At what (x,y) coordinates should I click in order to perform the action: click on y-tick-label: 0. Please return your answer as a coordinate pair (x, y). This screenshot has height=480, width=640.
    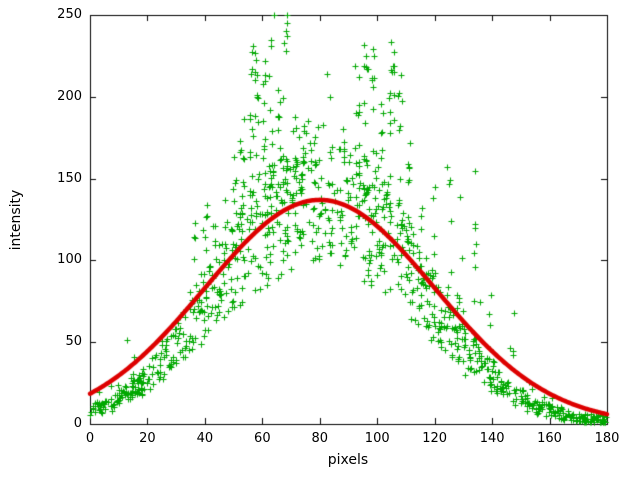
    Looking at the image, I should click on (77, 423).